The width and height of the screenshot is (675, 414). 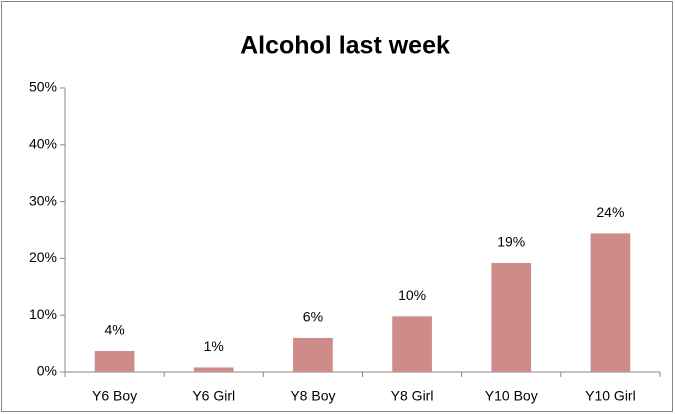 What do you see at coordinates (511, 396) in the screenshot?
I see `x-tick-label: Y10 Boy` at bounding box center [511, 396].